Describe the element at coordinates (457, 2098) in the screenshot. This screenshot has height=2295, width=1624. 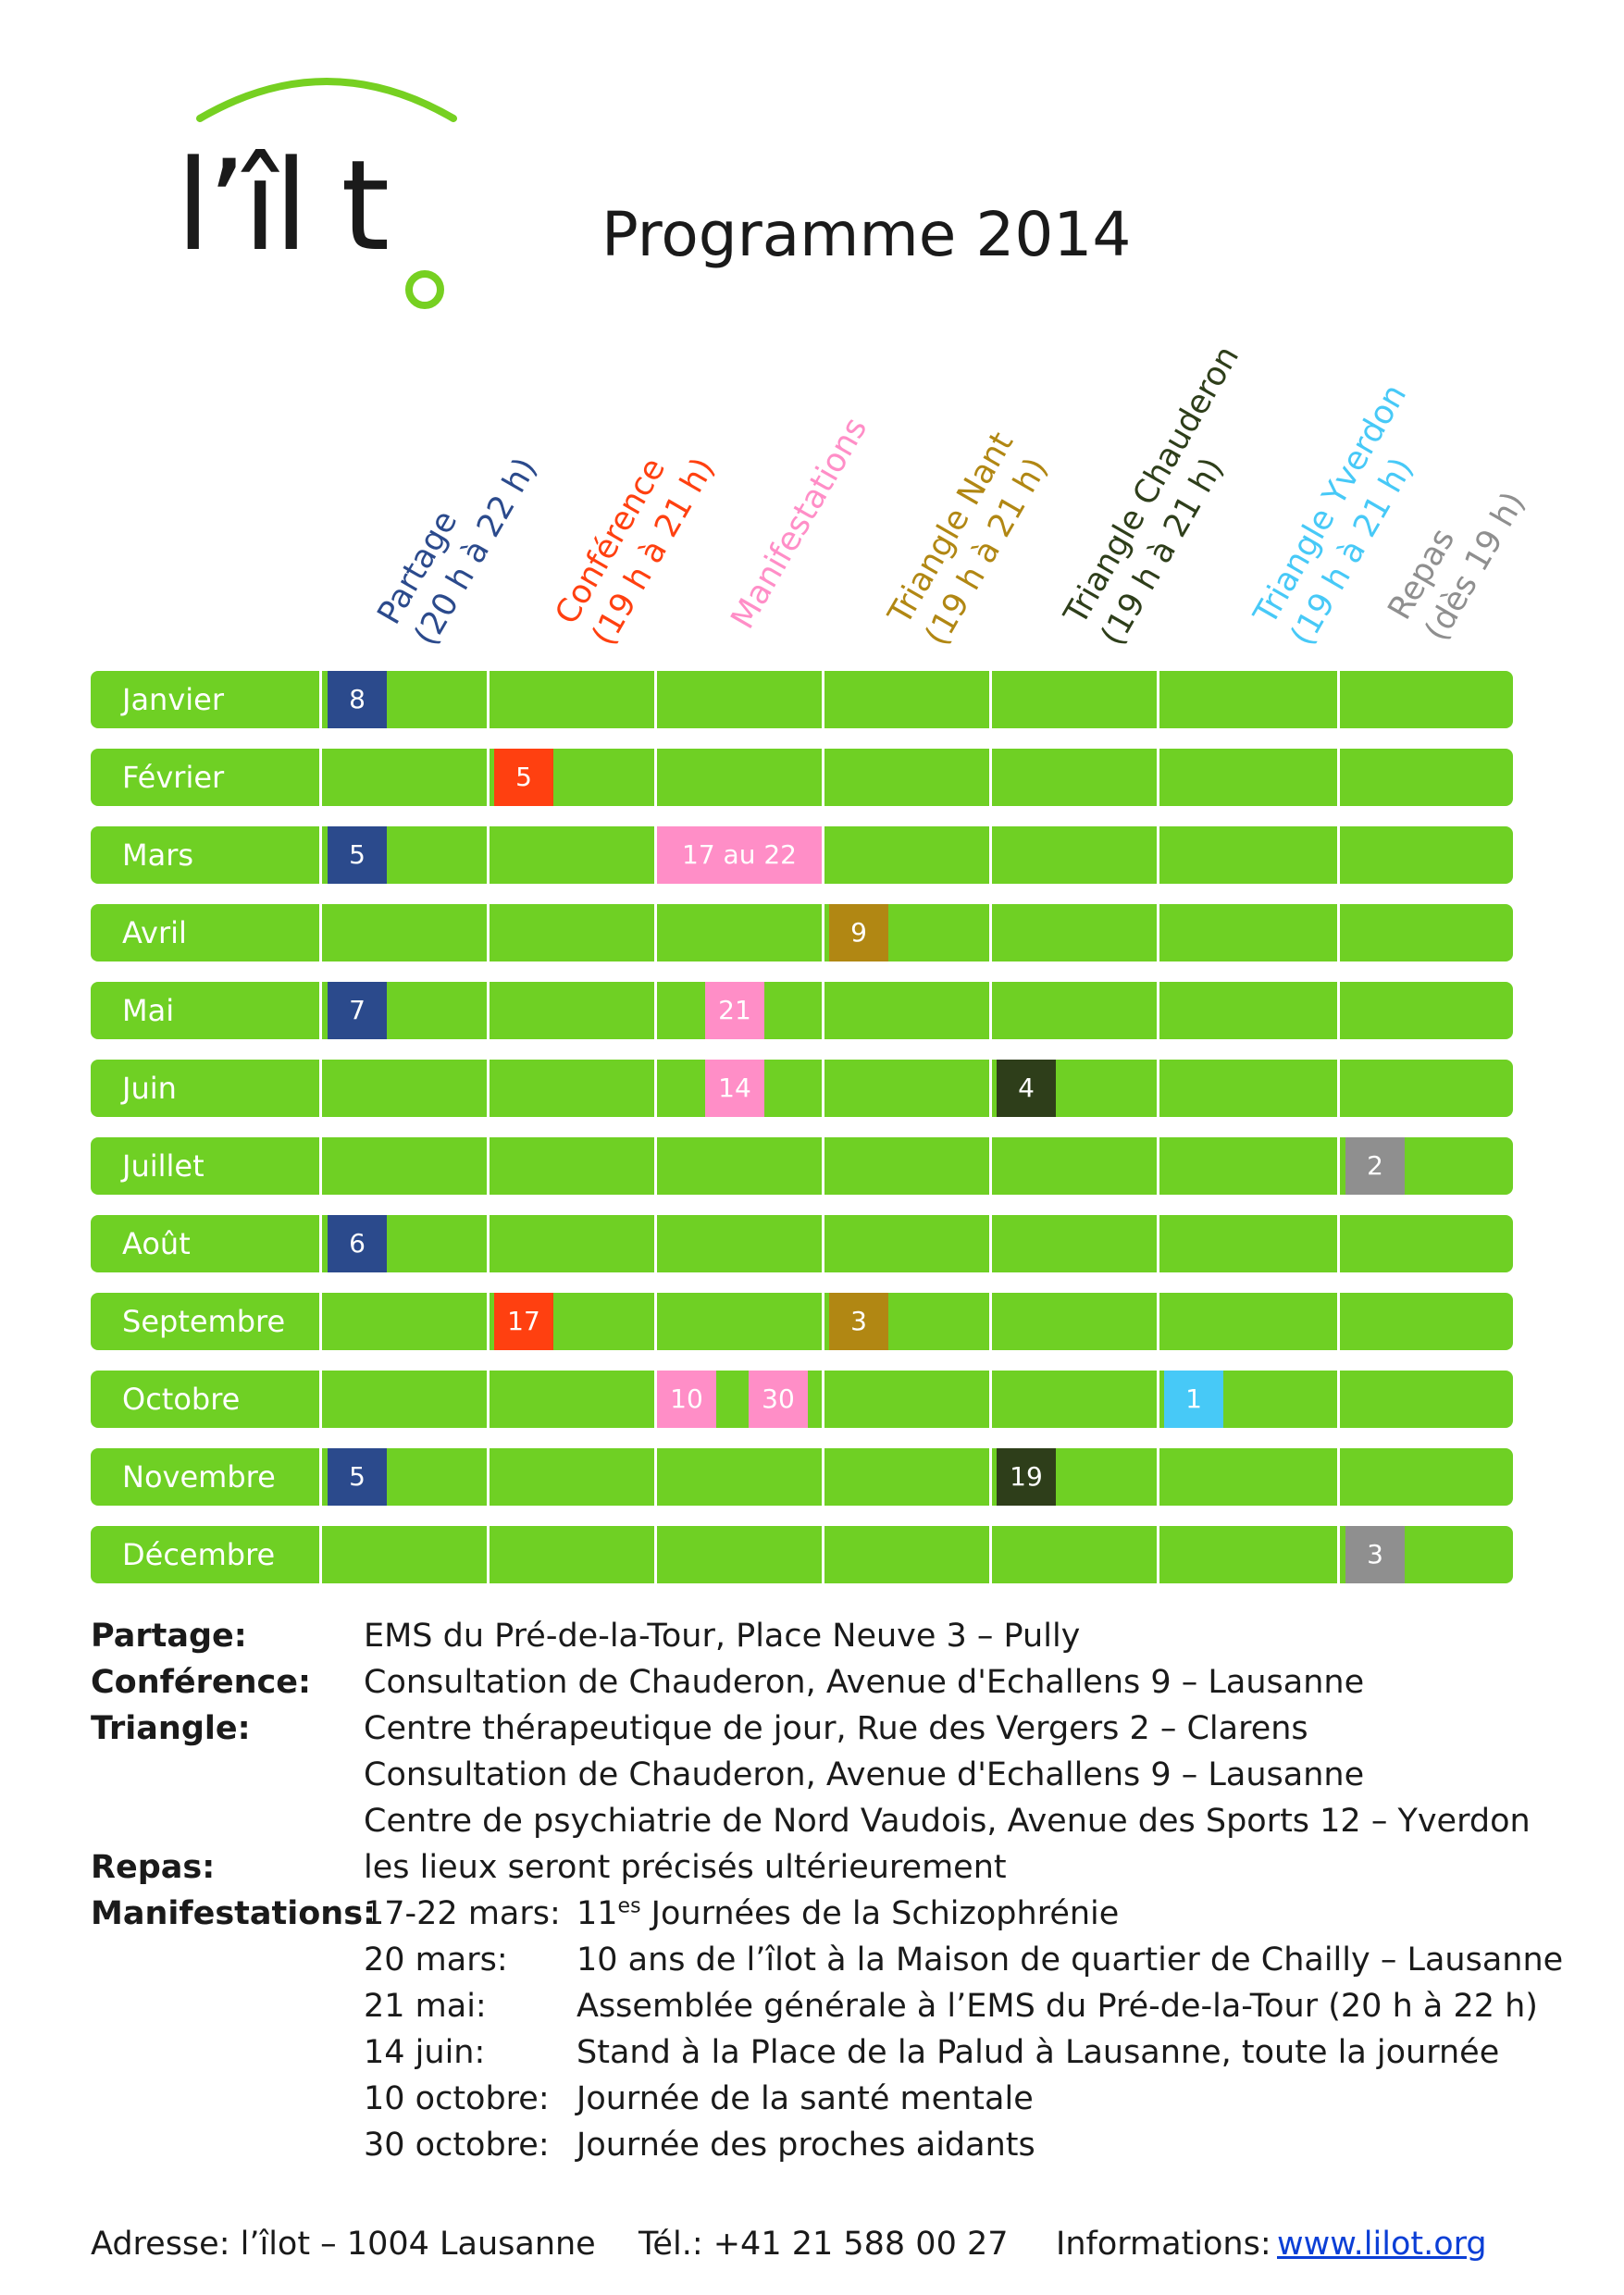
I see `manif-date: 10 octobre:` at that location.